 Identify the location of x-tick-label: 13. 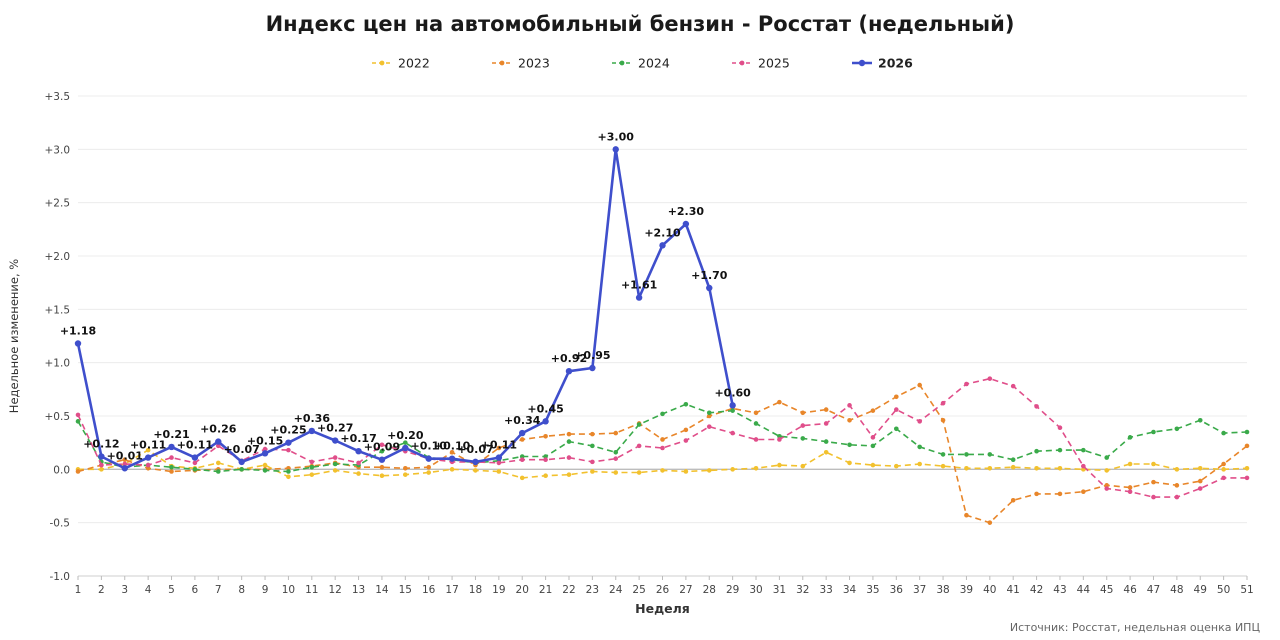
(358, 590).